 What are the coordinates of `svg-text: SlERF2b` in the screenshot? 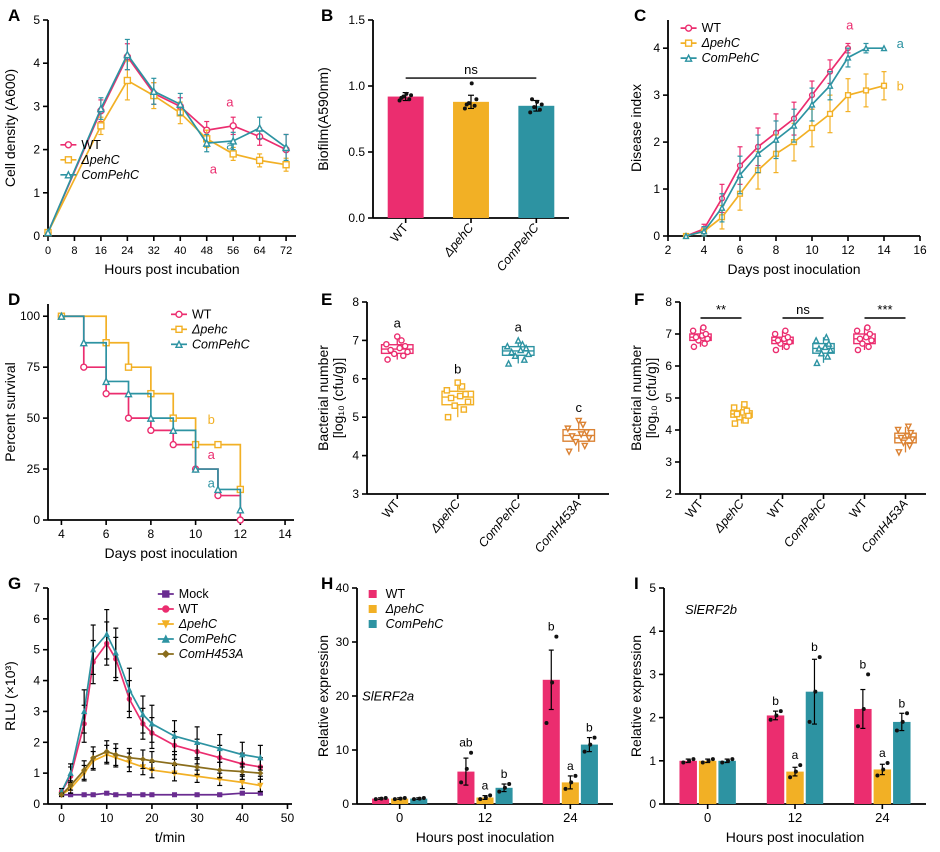 It's located at (711, 609).